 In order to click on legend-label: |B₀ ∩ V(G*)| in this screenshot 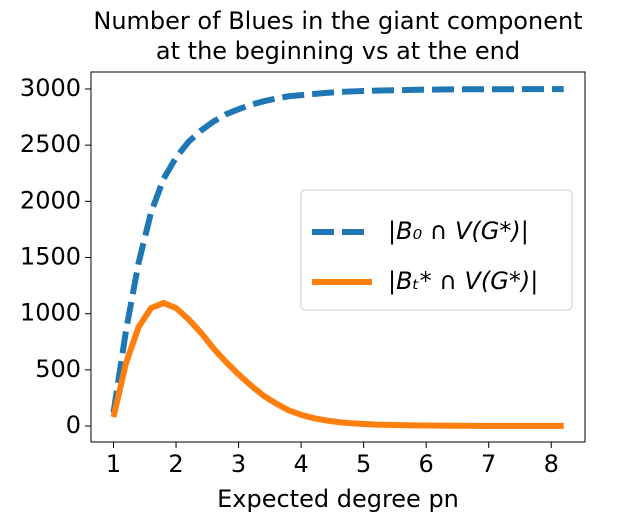, I will do `click(458, 231)`.